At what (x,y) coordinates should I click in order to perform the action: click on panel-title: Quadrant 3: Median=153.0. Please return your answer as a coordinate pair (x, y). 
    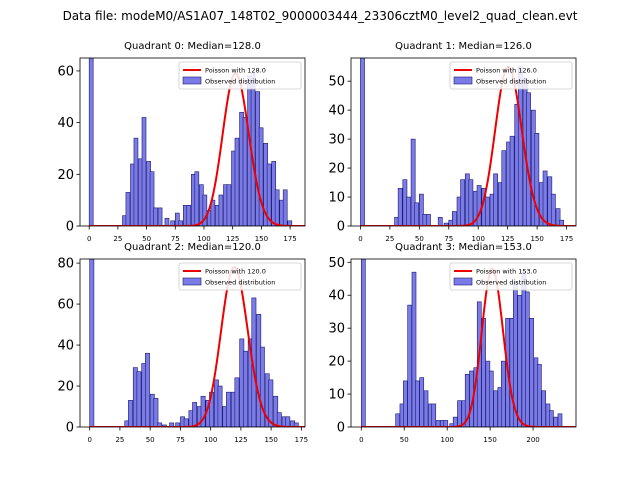
    Looking at the image, I should click on (463, 247).